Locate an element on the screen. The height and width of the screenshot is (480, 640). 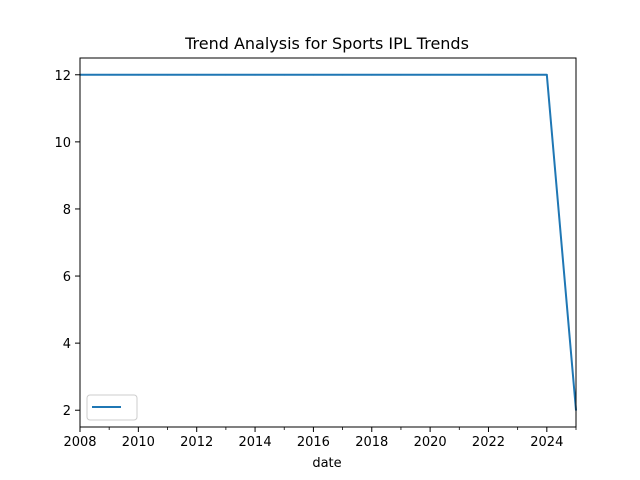
x-tick-label: 2024 is located at coordinates (546, 442).